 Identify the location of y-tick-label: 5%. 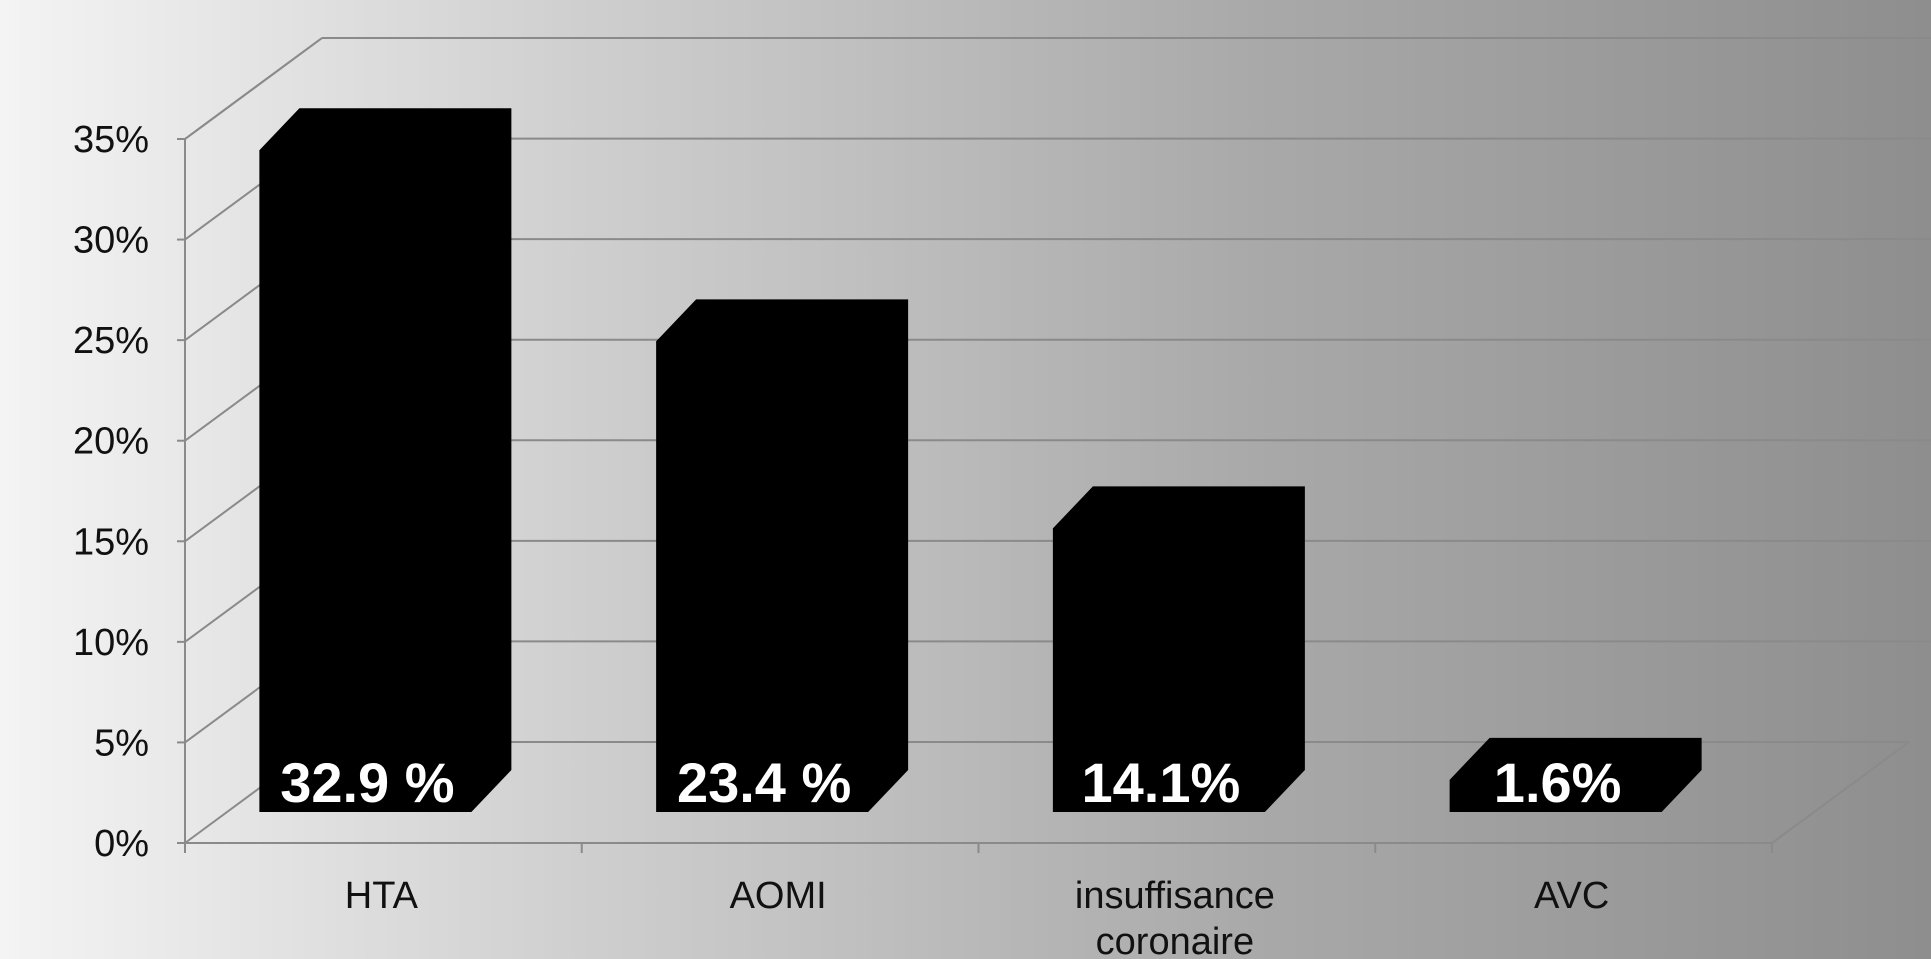
(121, 743).